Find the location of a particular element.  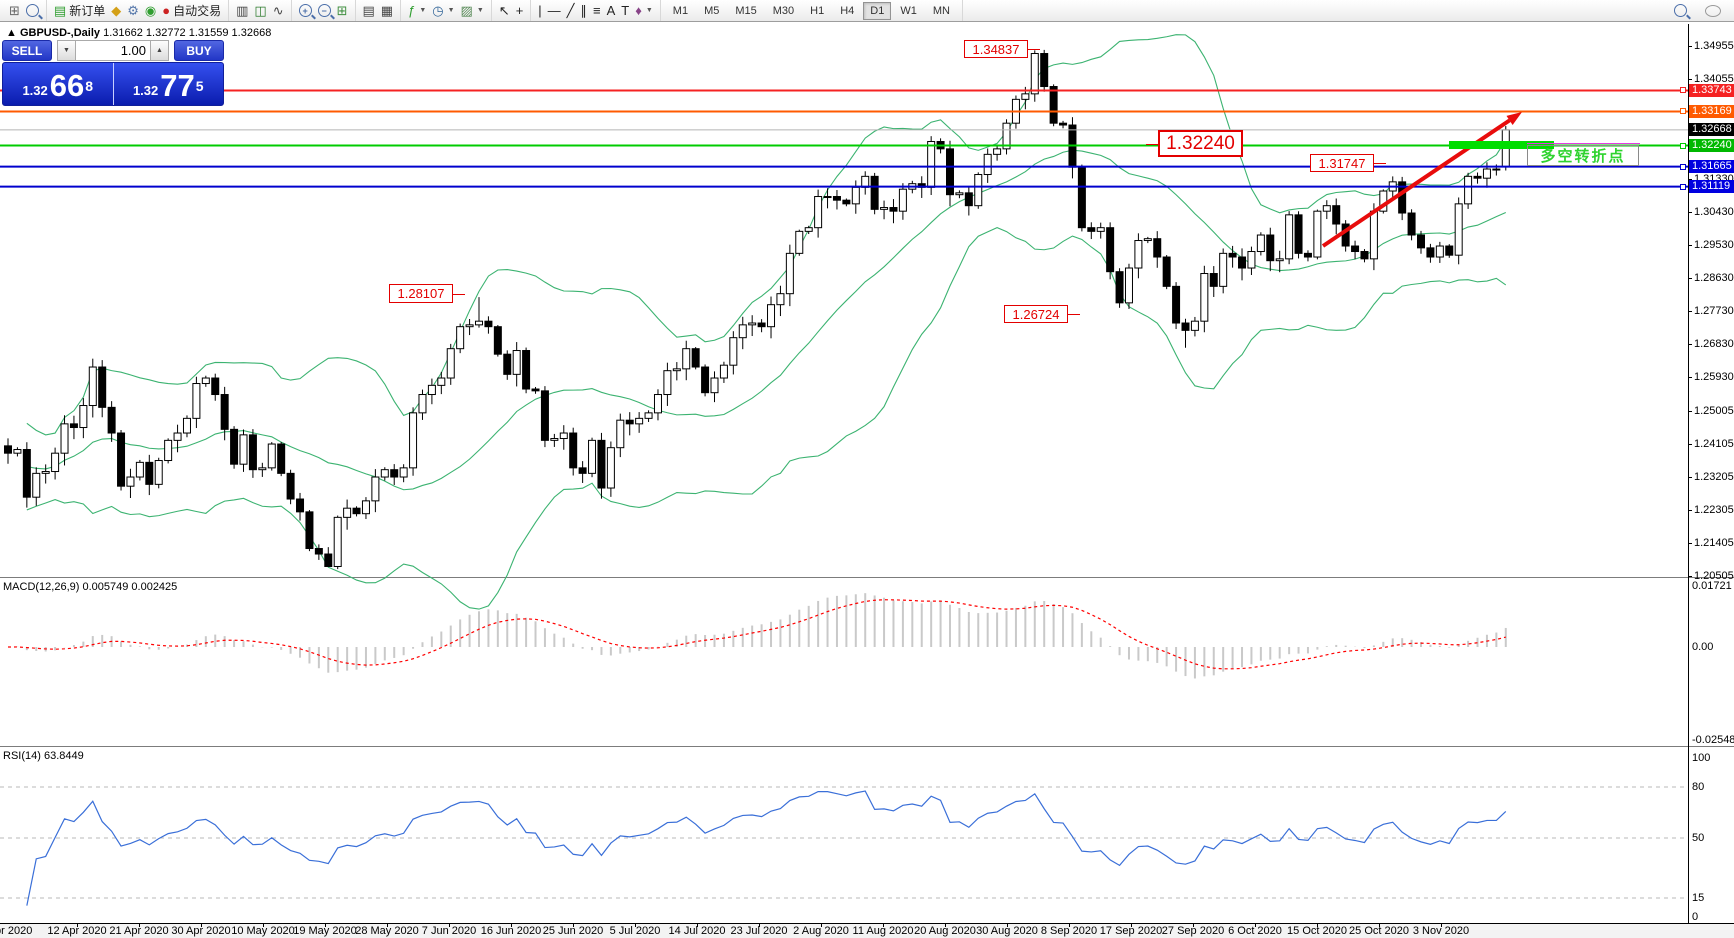

trendline-icon: ╱ is located at coordinates (571, 11).